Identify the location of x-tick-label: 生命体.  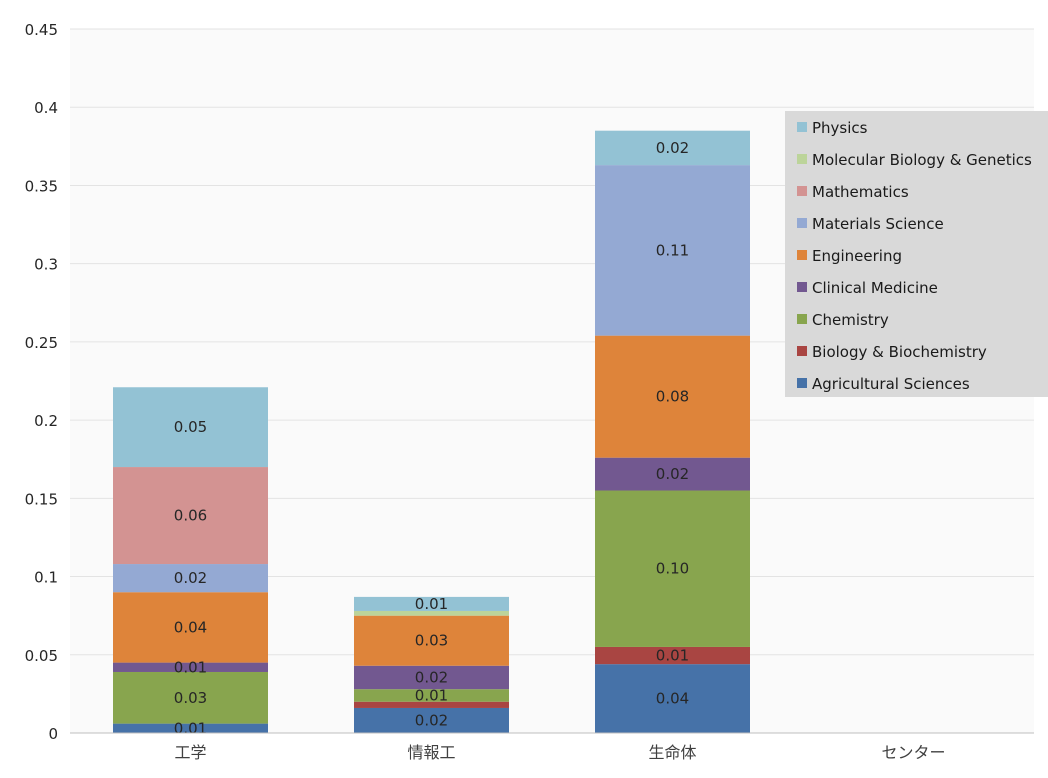
(672, 752).